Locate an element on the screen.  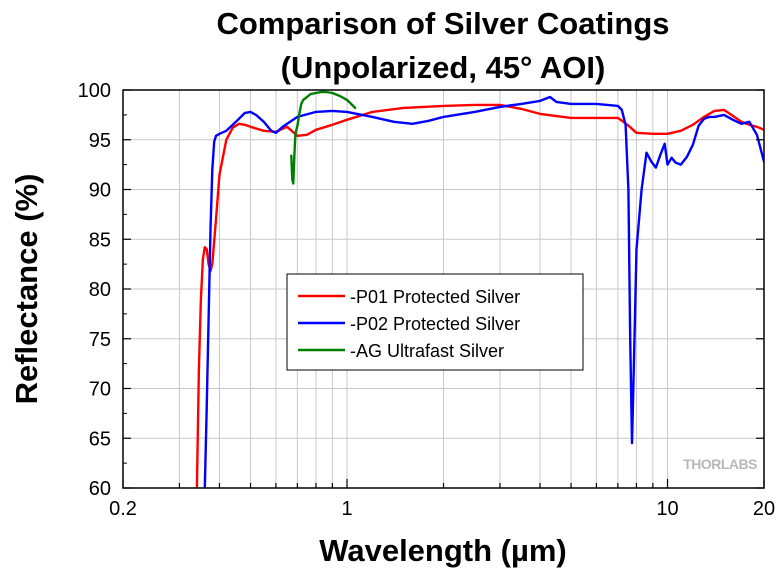
y-tick-label: 100 is located at coordinates (94, 91).